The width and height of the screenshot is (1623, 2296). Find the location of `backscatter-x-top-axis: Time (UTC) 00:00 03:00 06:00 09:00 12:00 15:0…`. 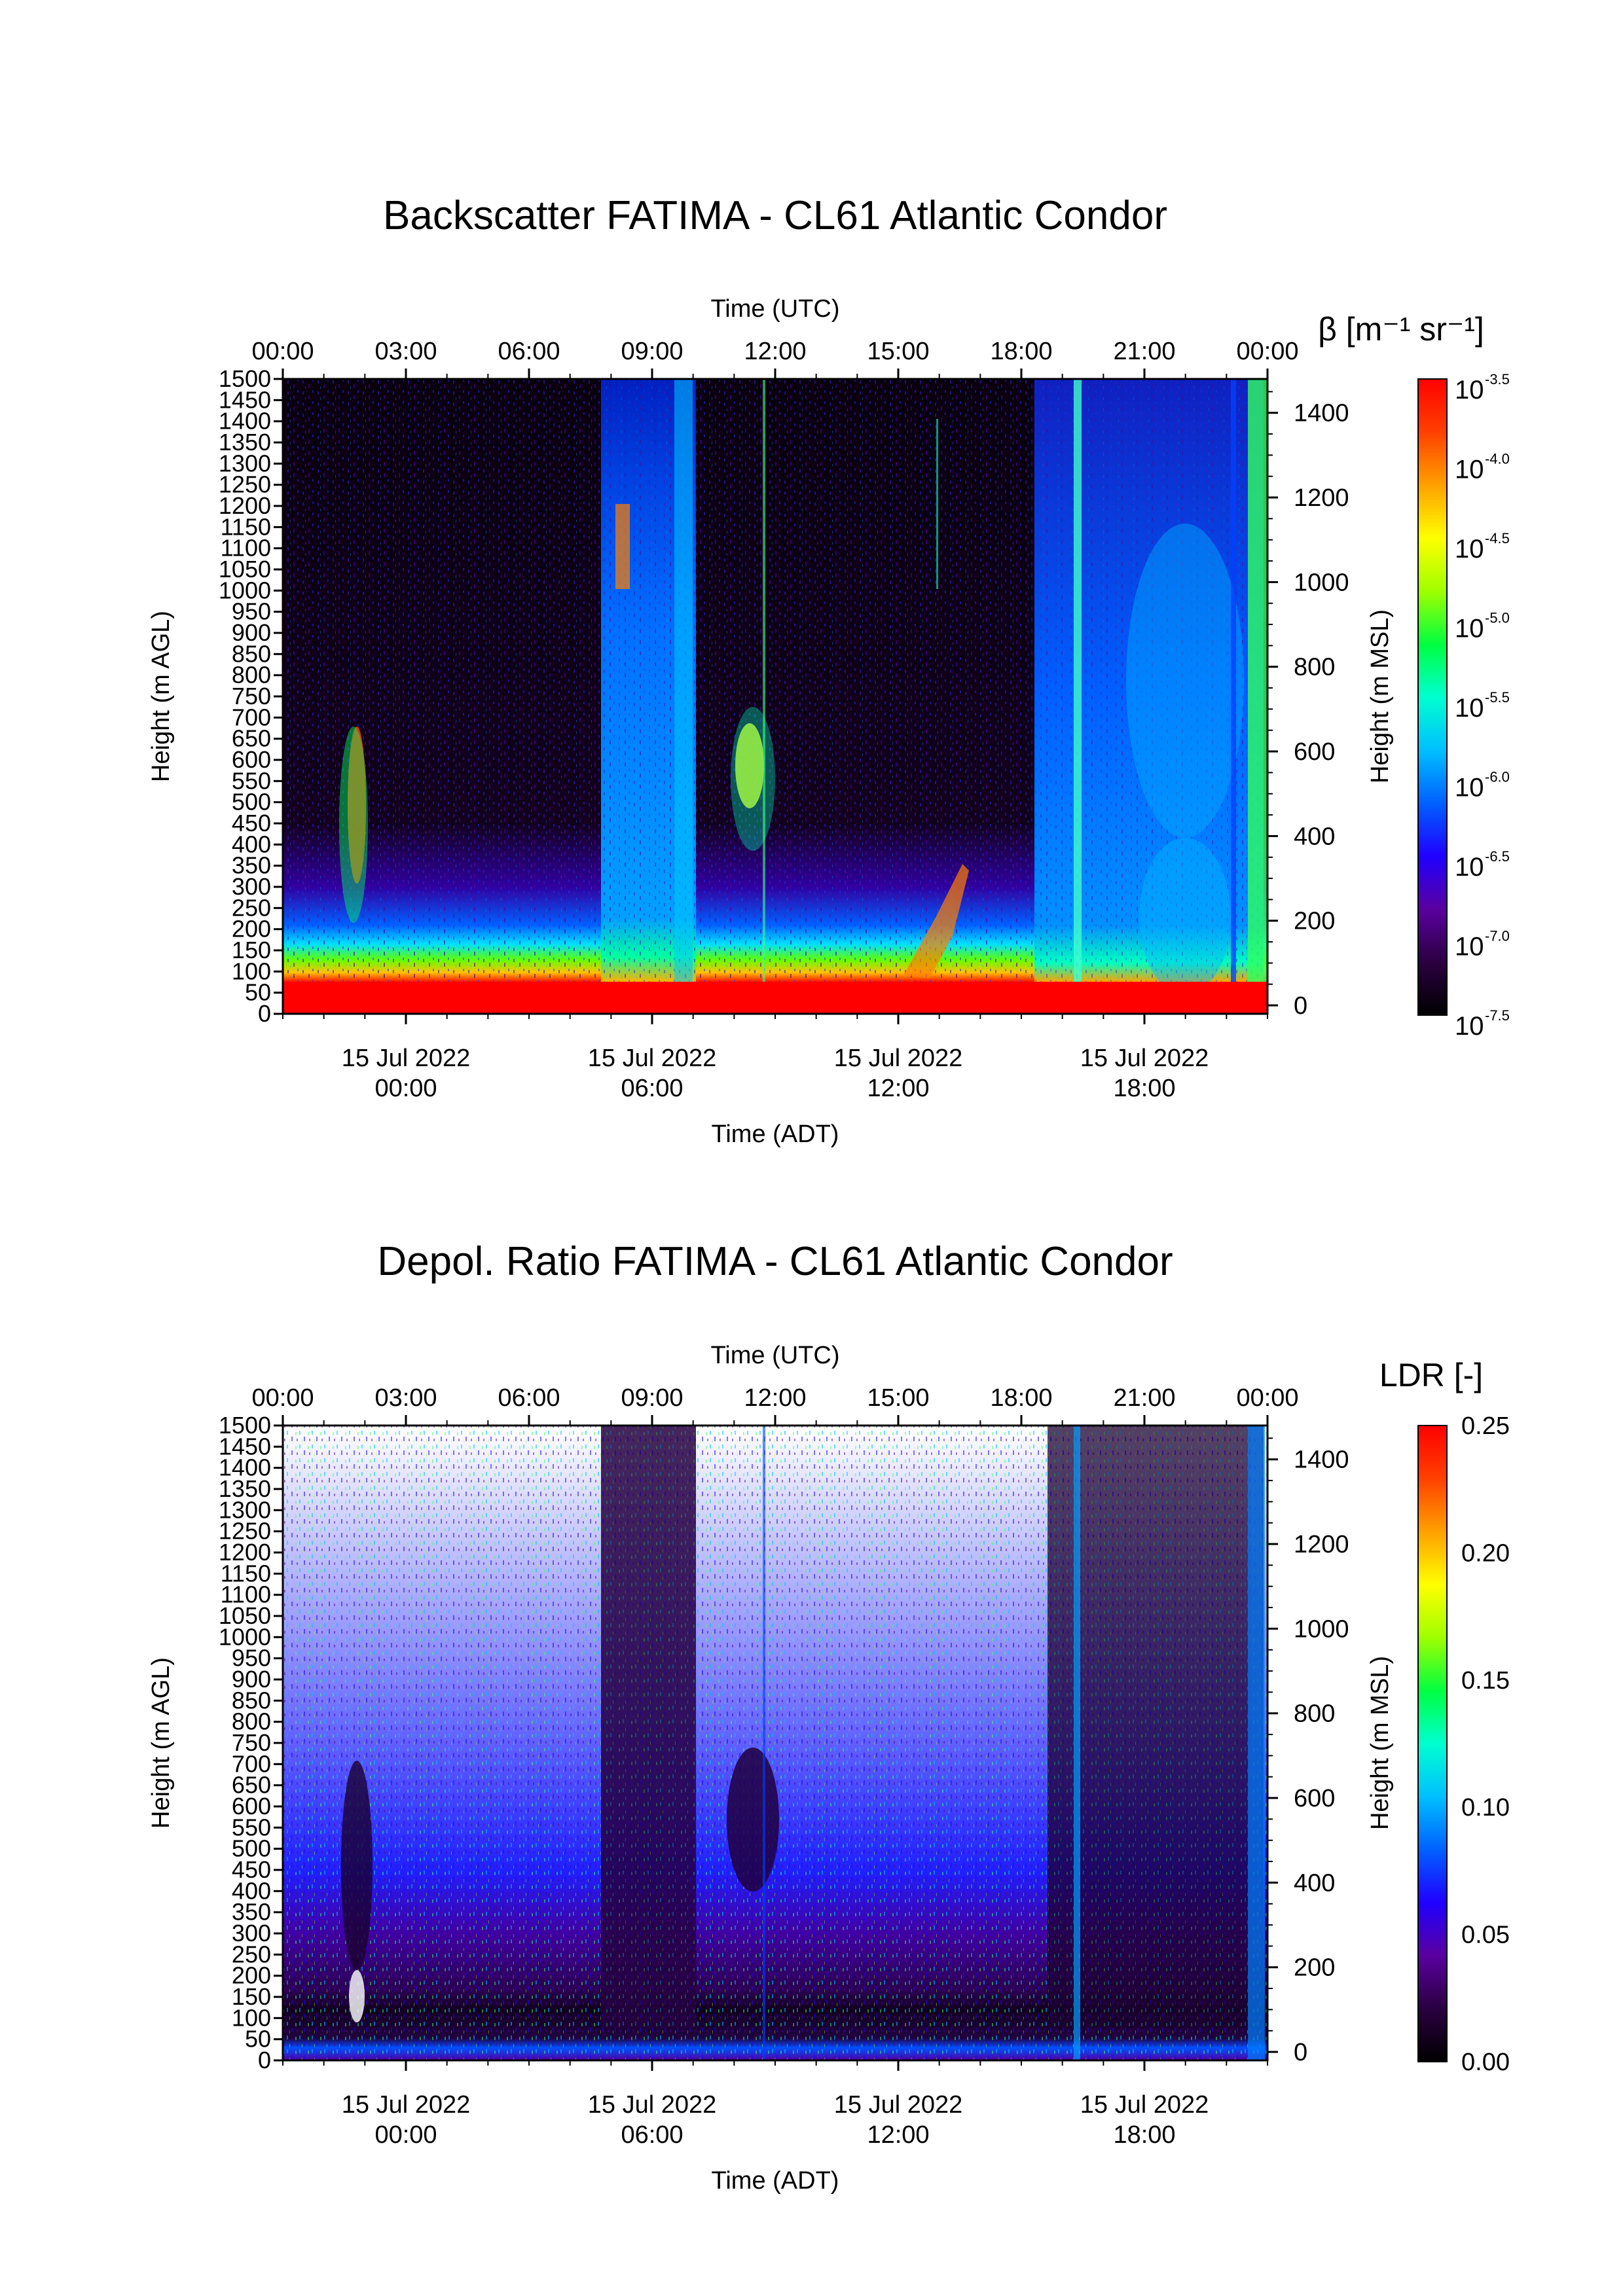

backscatter-x-top-axis: Time (UTC) 00:00 03:00 06:00 09:00 12:00 15:0… is located at coordinates (775, 337).